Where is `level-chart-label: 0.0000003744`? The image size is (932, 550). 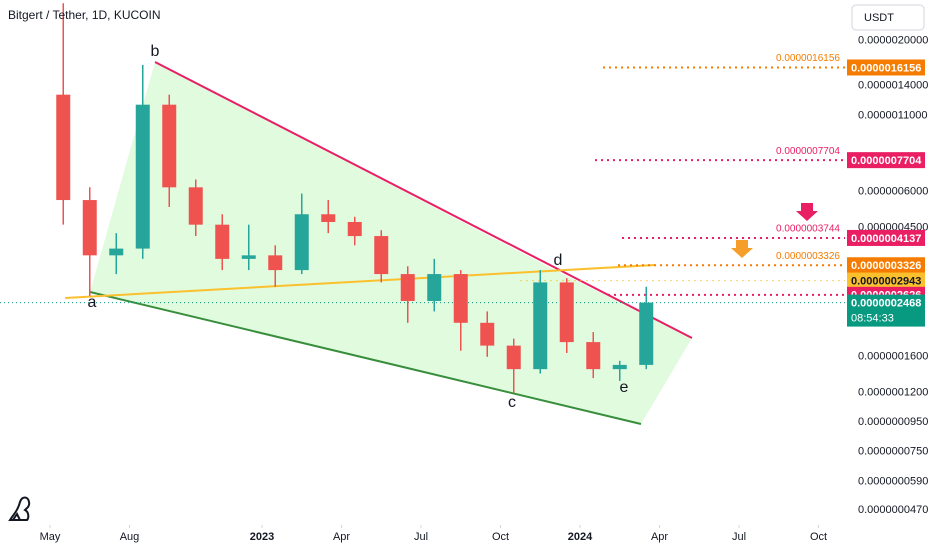
level-chart-label: 0.0000003744 is located at coordinates (808, 229).